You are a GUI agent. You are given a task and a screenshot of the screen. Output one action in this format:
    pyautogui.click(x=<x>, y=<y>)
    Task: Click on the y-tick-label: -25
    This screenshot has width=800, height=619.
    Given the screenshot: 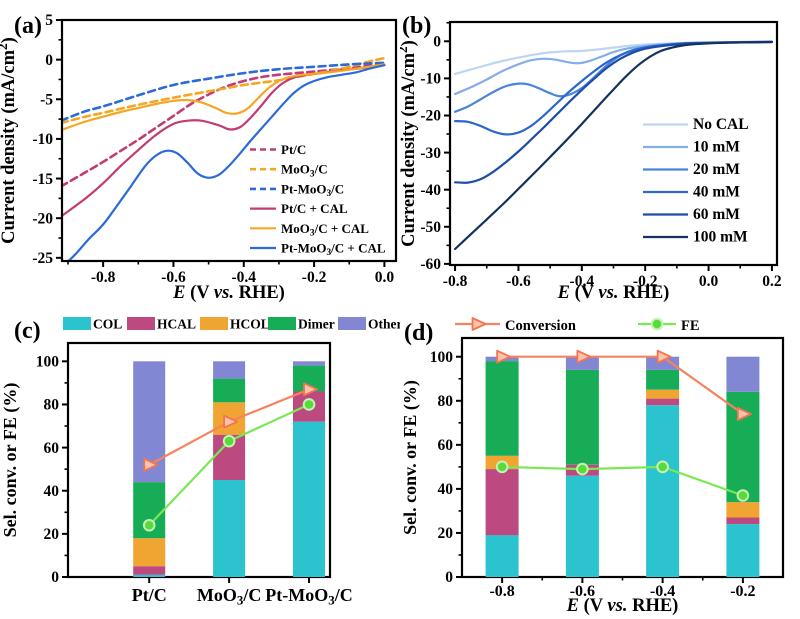 What is the action you would take?
    pyautogui.click(x=42, y=258)
    